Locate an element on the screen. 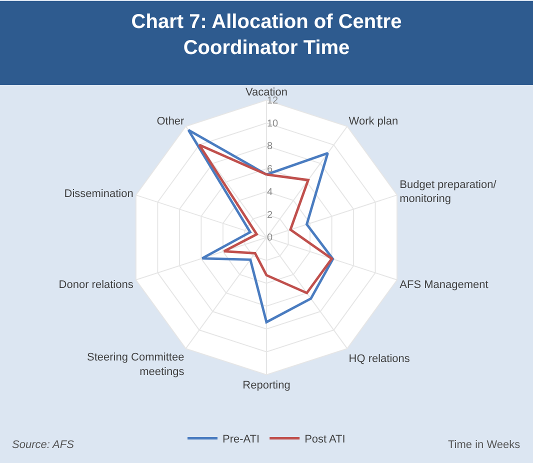 The height and width of the screenshot is (463, 533). spoke-label: Other is located at coordinates (170, 122).